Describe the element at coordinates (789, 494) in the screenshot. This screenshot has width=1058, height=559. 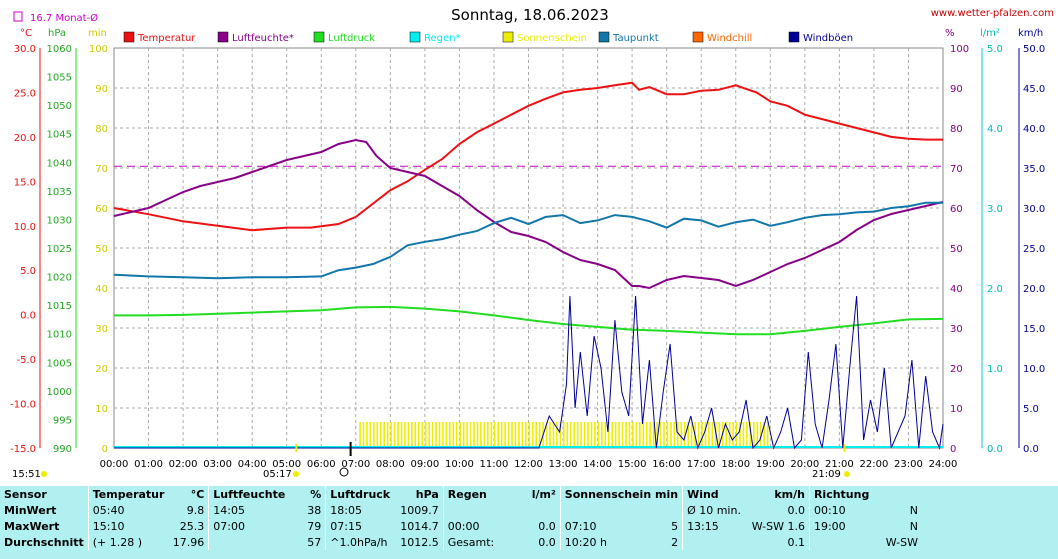
I see `hdr-wind-unit: km/h` at that location.